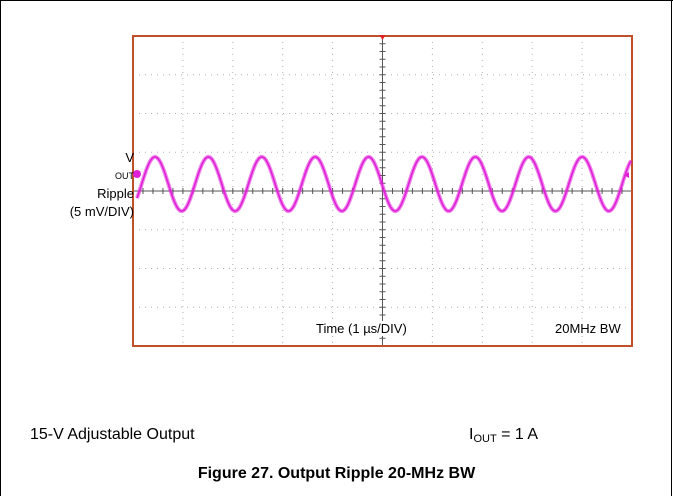  I want to click on trigger-marker, so click(382, 37).